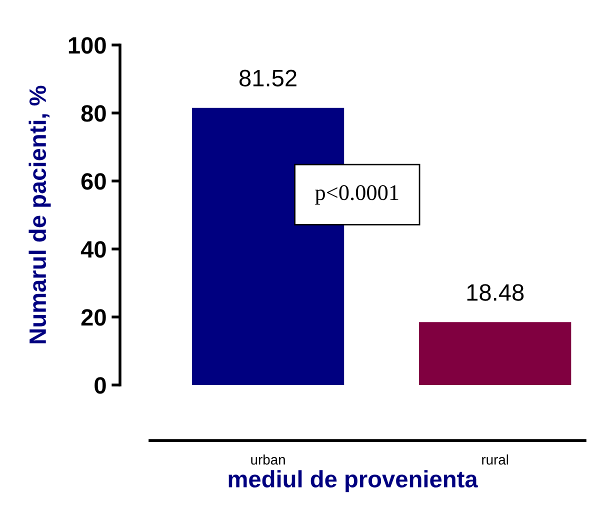  What do you see at coordinates (39, 215) in the screenshot?
I see `y-axis-title: Numarul de pacienti, %` at bounding box center [39, 215].